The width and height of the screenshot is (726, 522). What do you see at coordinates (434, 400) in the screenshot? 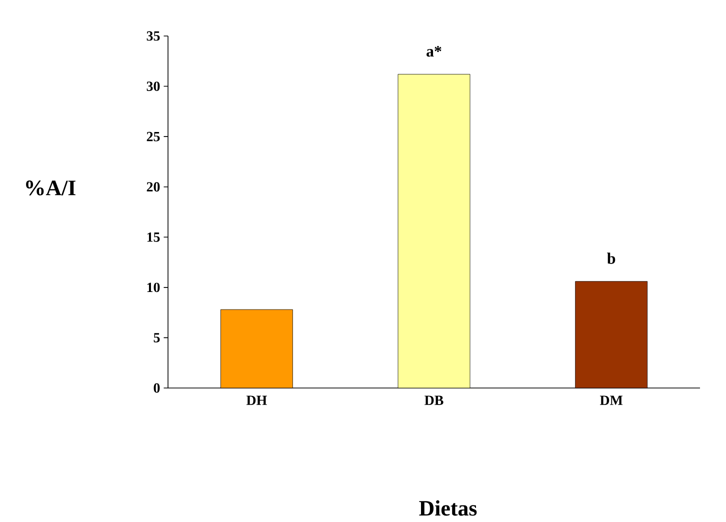
I see `x-tick-label: DB` at bounding box center [434, 400].